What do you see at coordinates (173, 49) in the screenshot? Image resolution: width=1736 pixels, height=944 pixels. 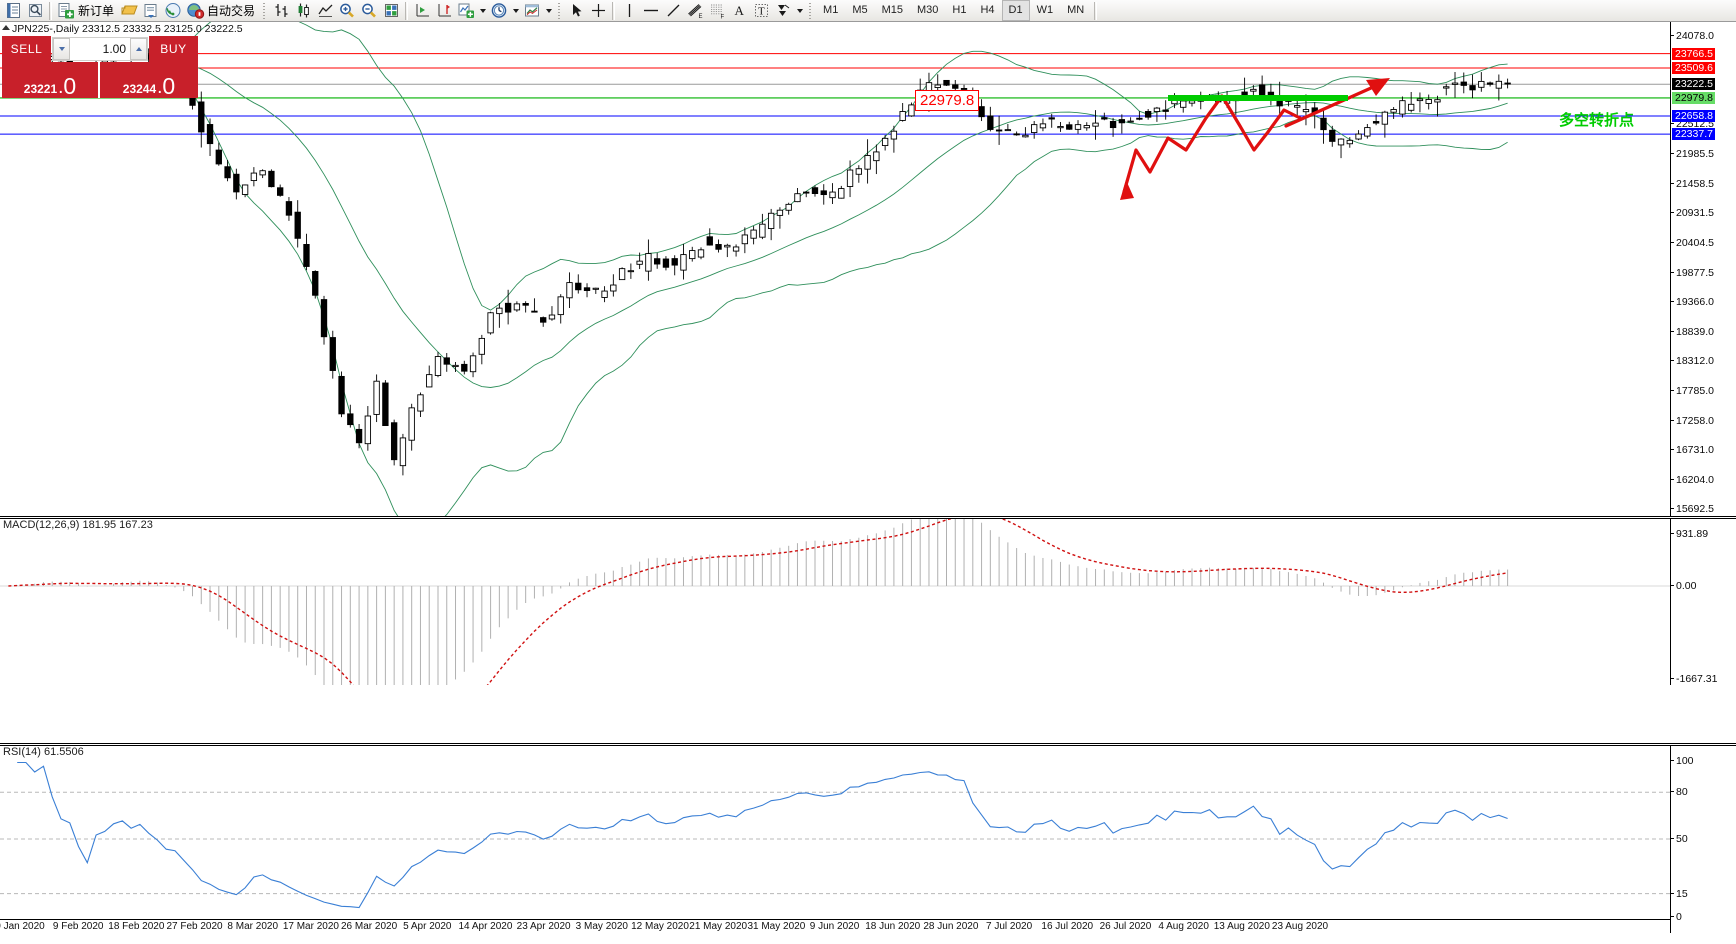 I see `buy-button: BUY` at bounding box center [173, 49].